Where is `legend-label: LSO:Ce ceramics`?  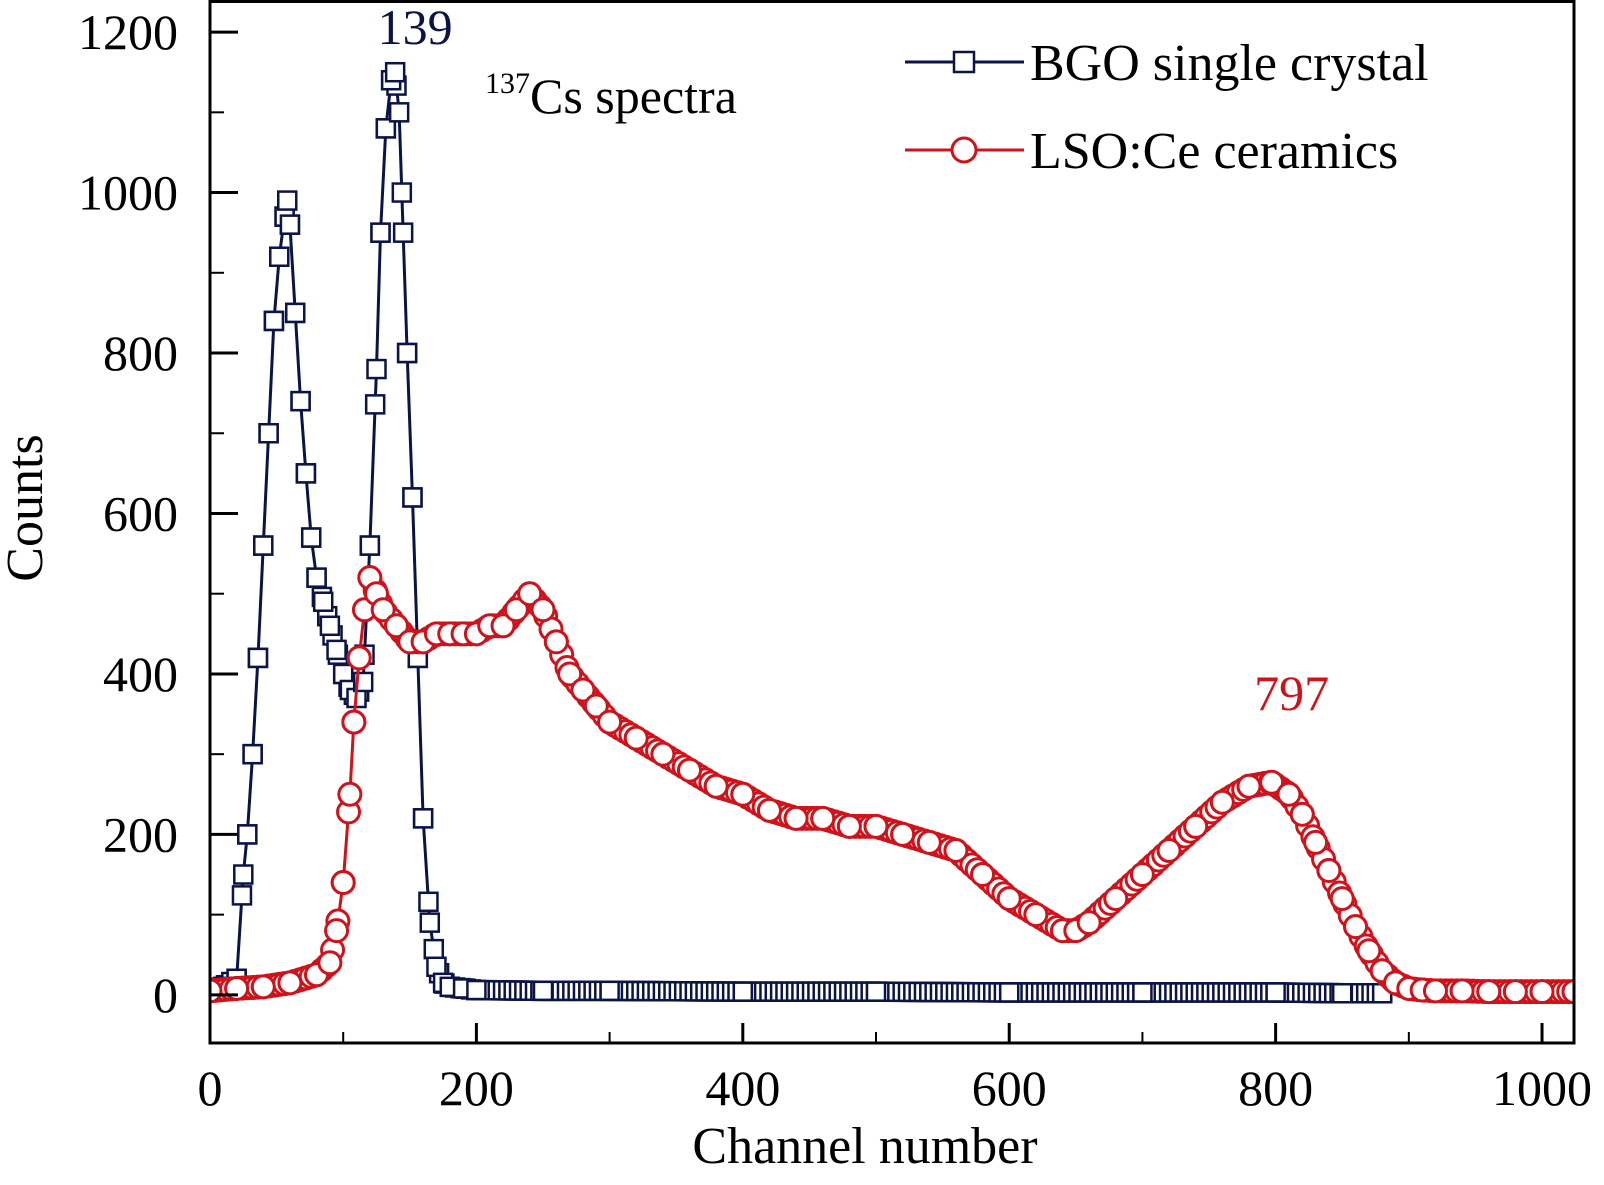
legend-label: LSO:Ce ceramics is located at coordinates (1214, 151).